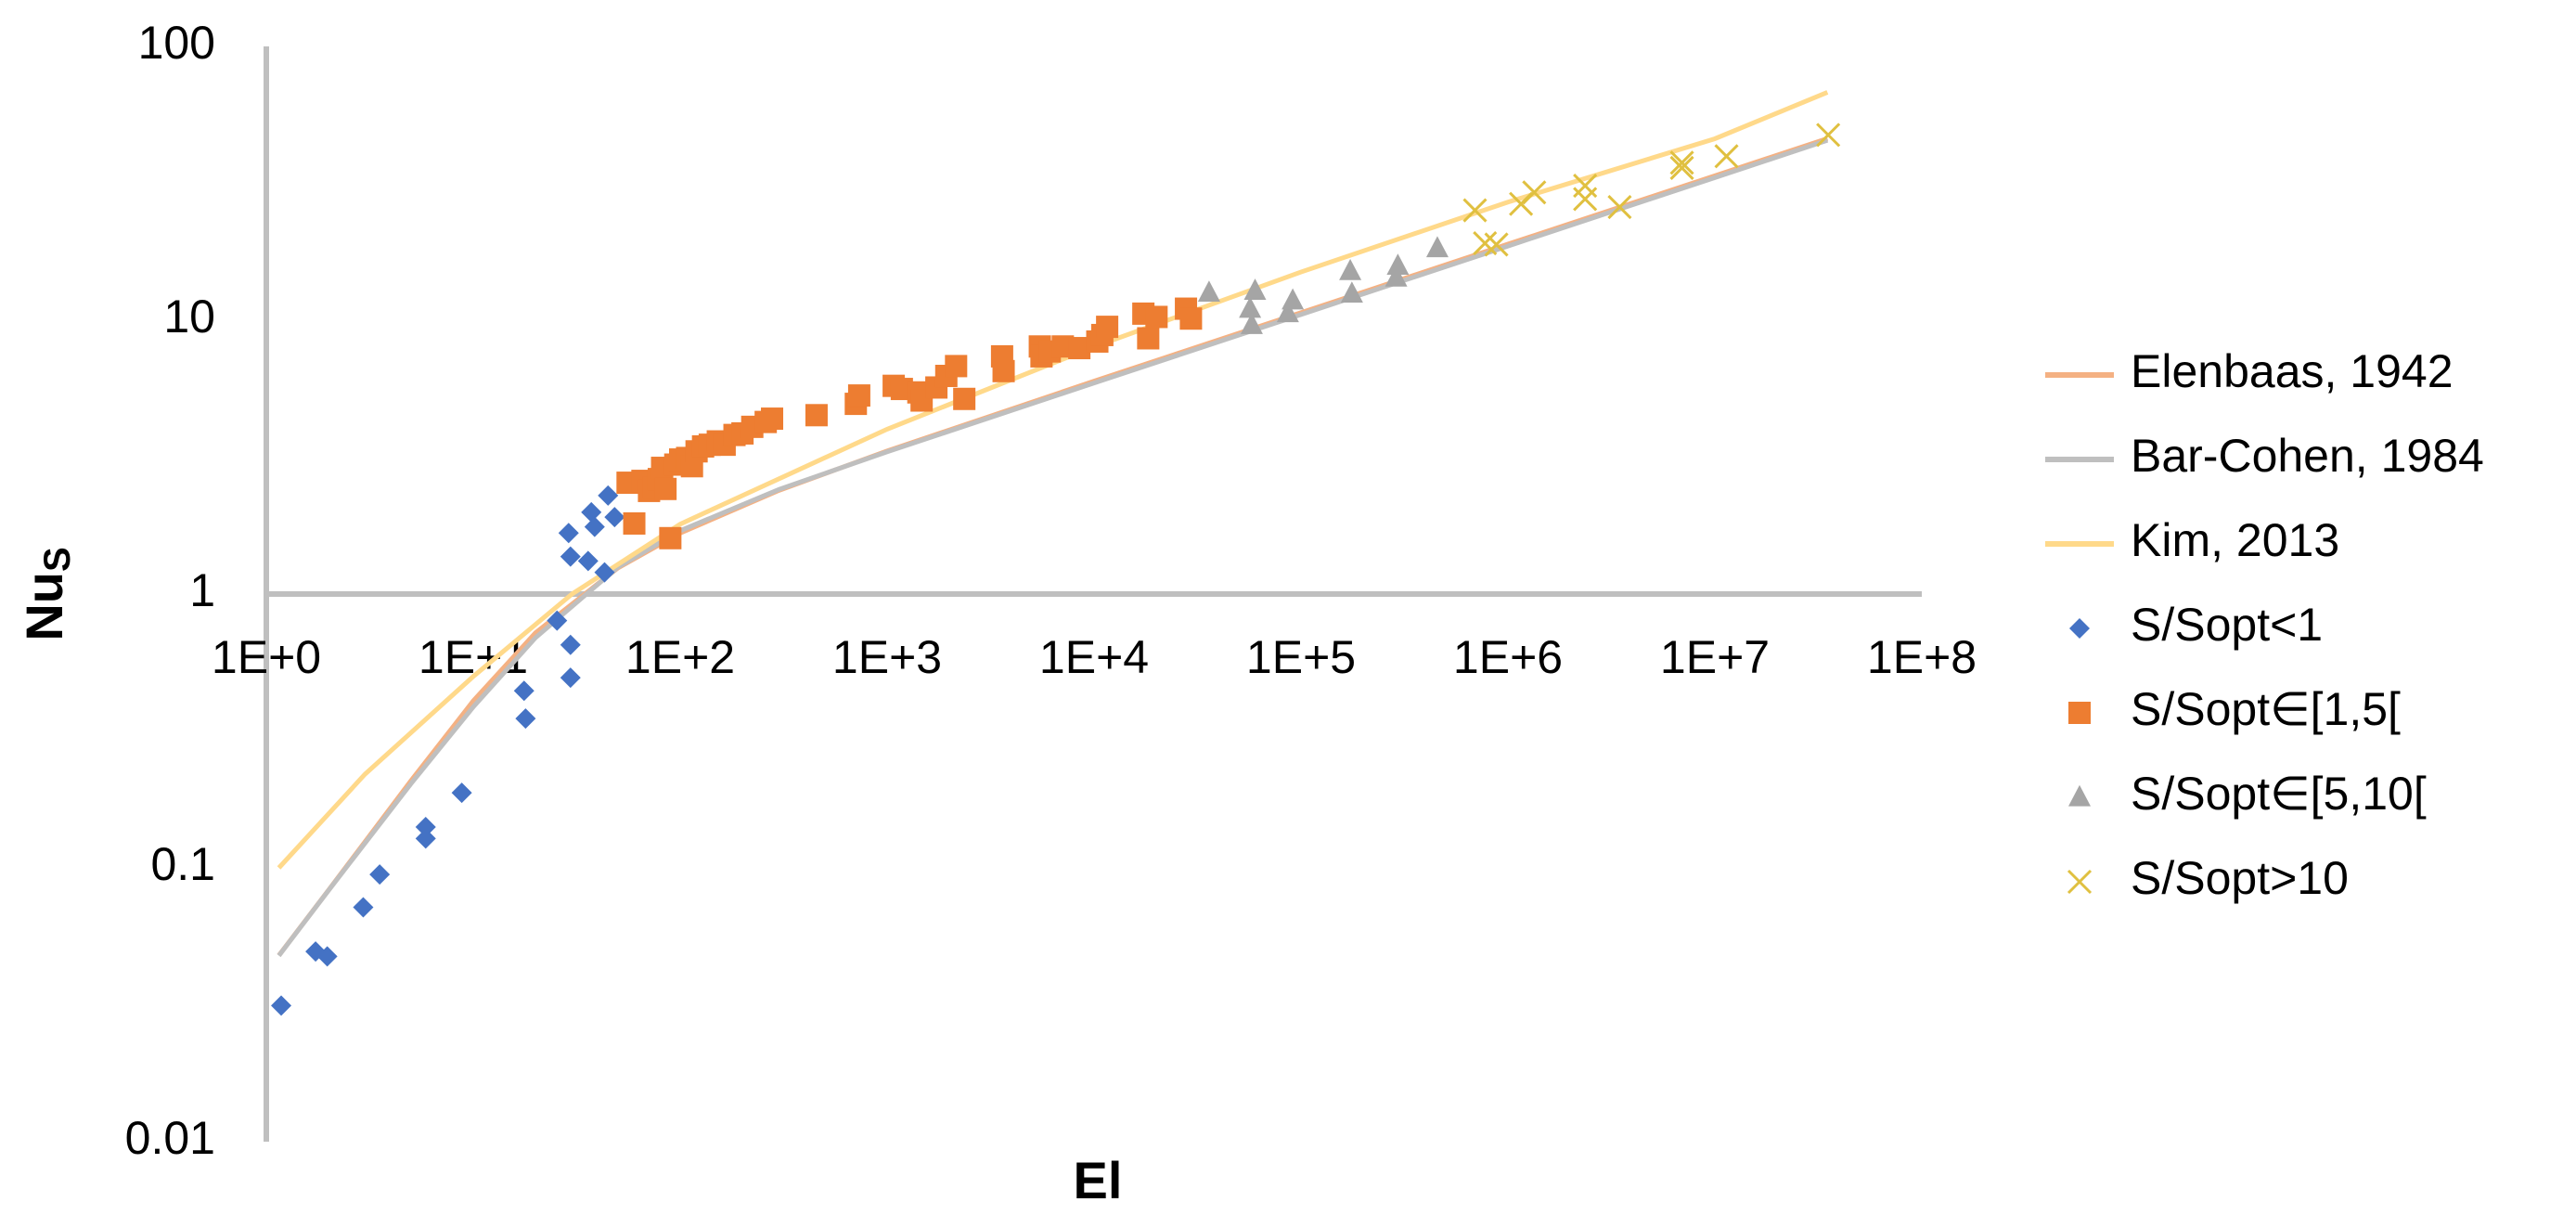  I want to click on x-tick-label: 1E+2, so click(680, 657).